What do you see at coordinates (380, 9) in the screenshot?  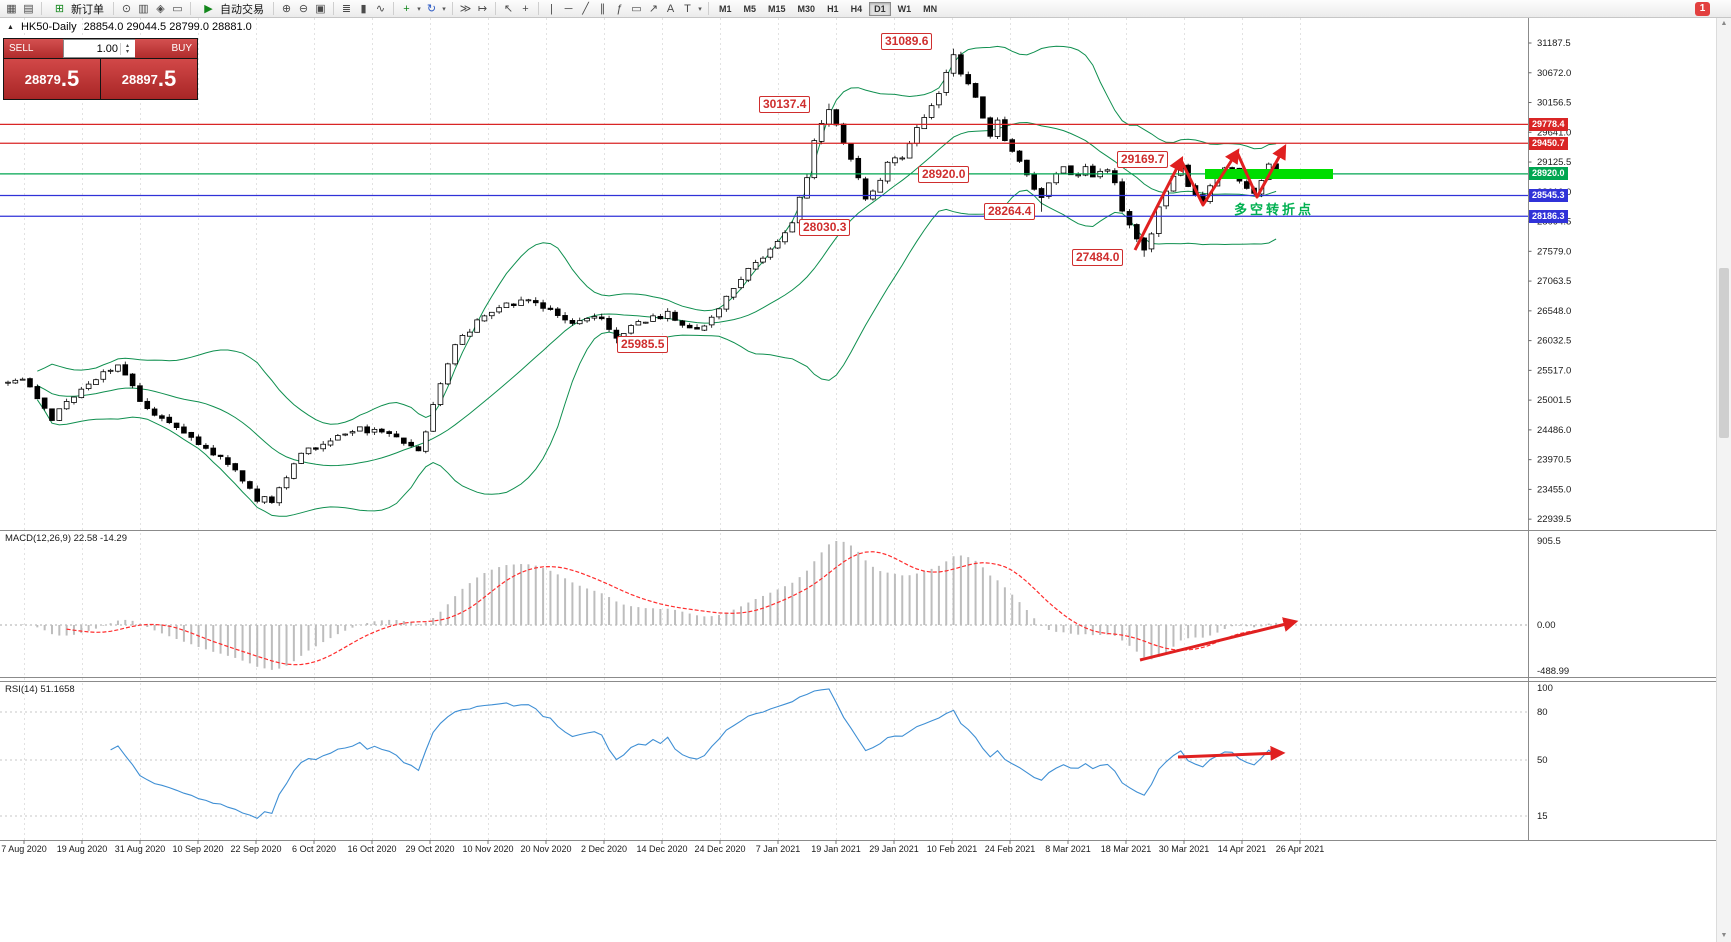 I see `line-chart-icon: ∿` at bounding box center [380, 9].